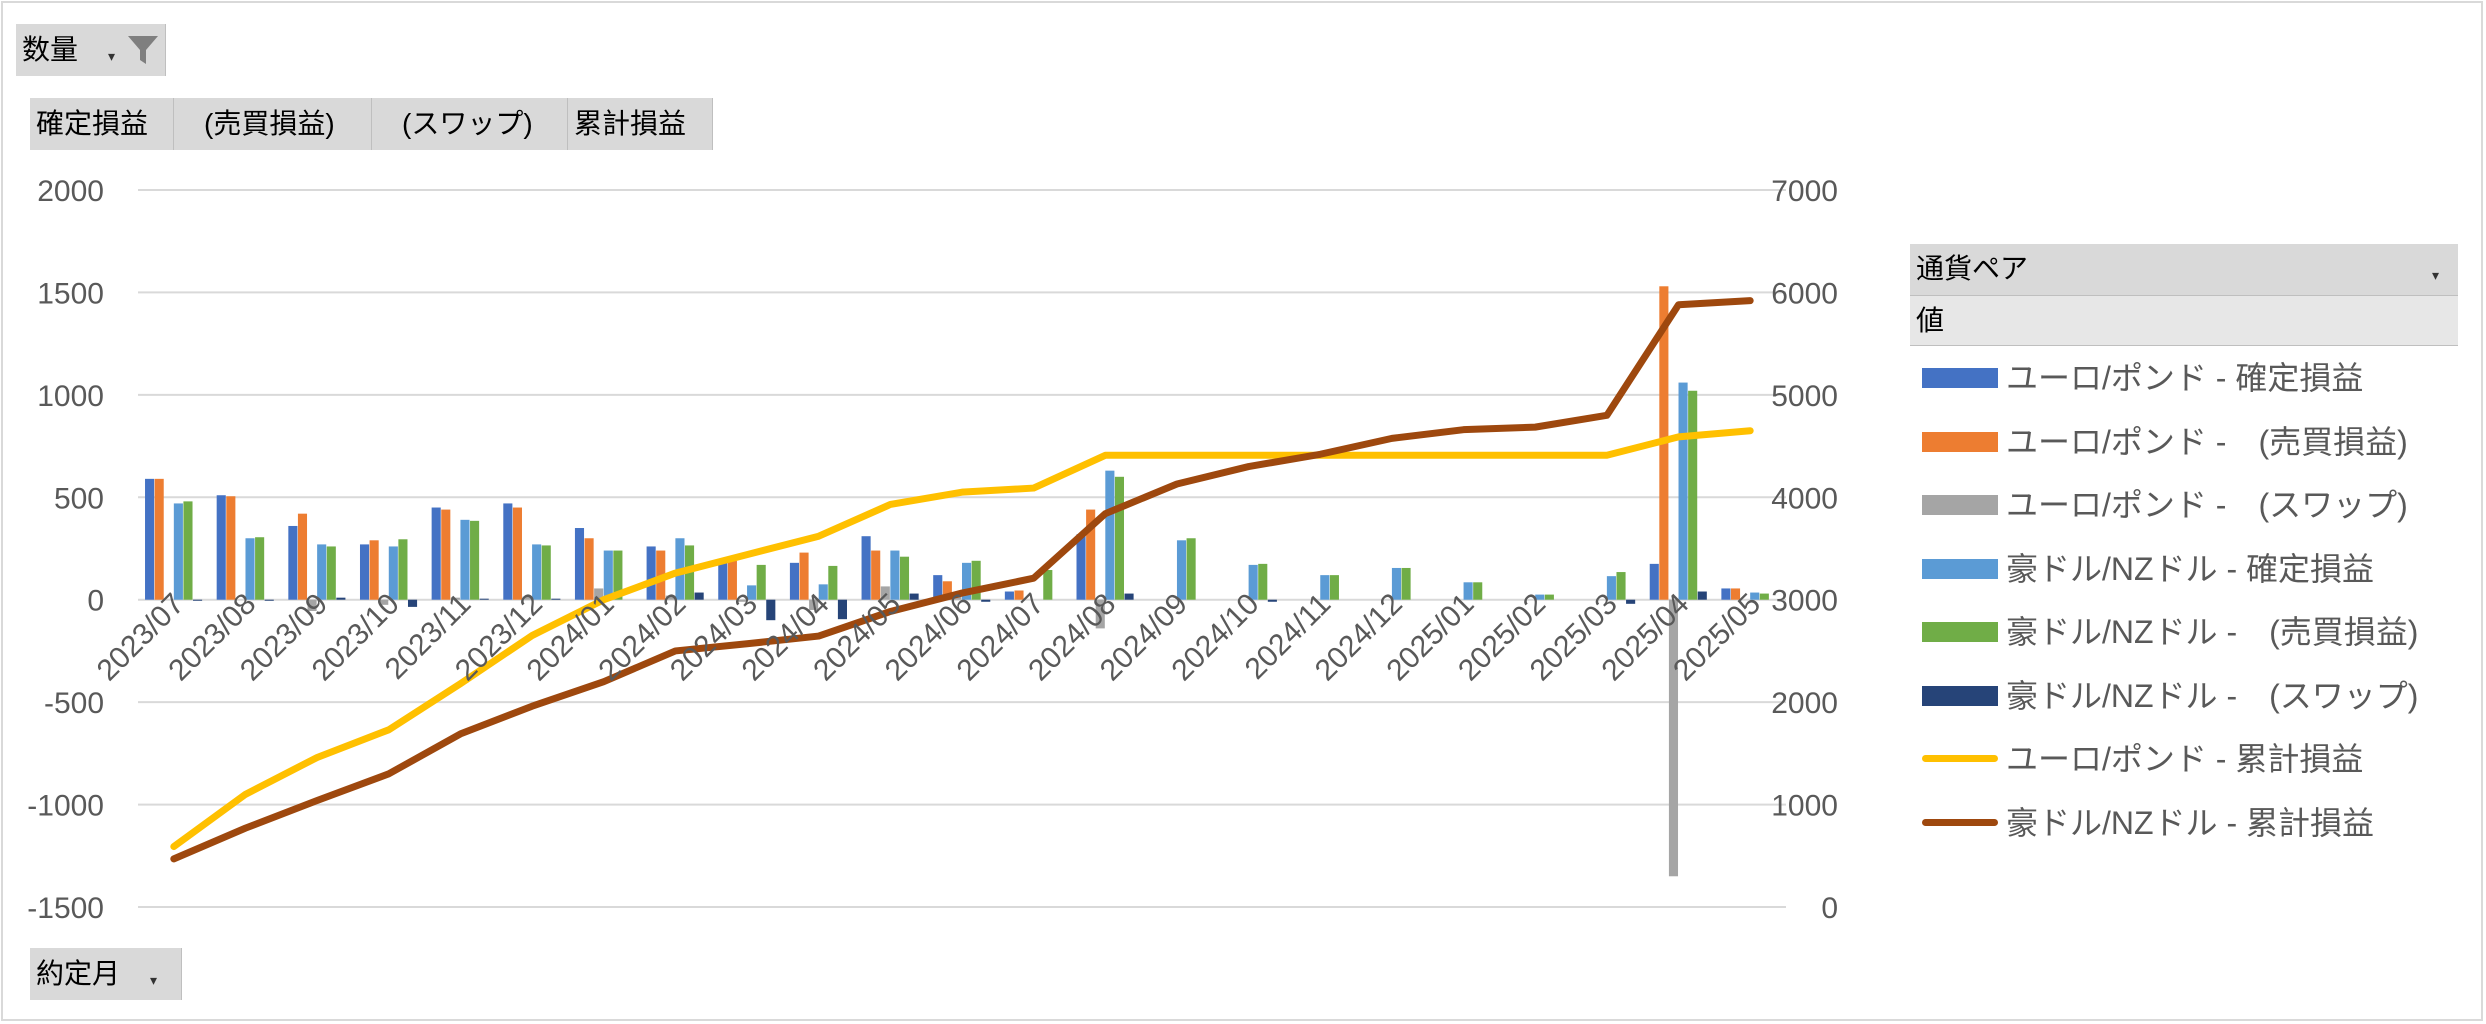 Image resolution: width=2486 pixels, height=1024 pixels. What do you see at coordinates (65, 806) in the screenshot?
I see `left-axis-tick-label: -1000` at bounding box center [65, 806].